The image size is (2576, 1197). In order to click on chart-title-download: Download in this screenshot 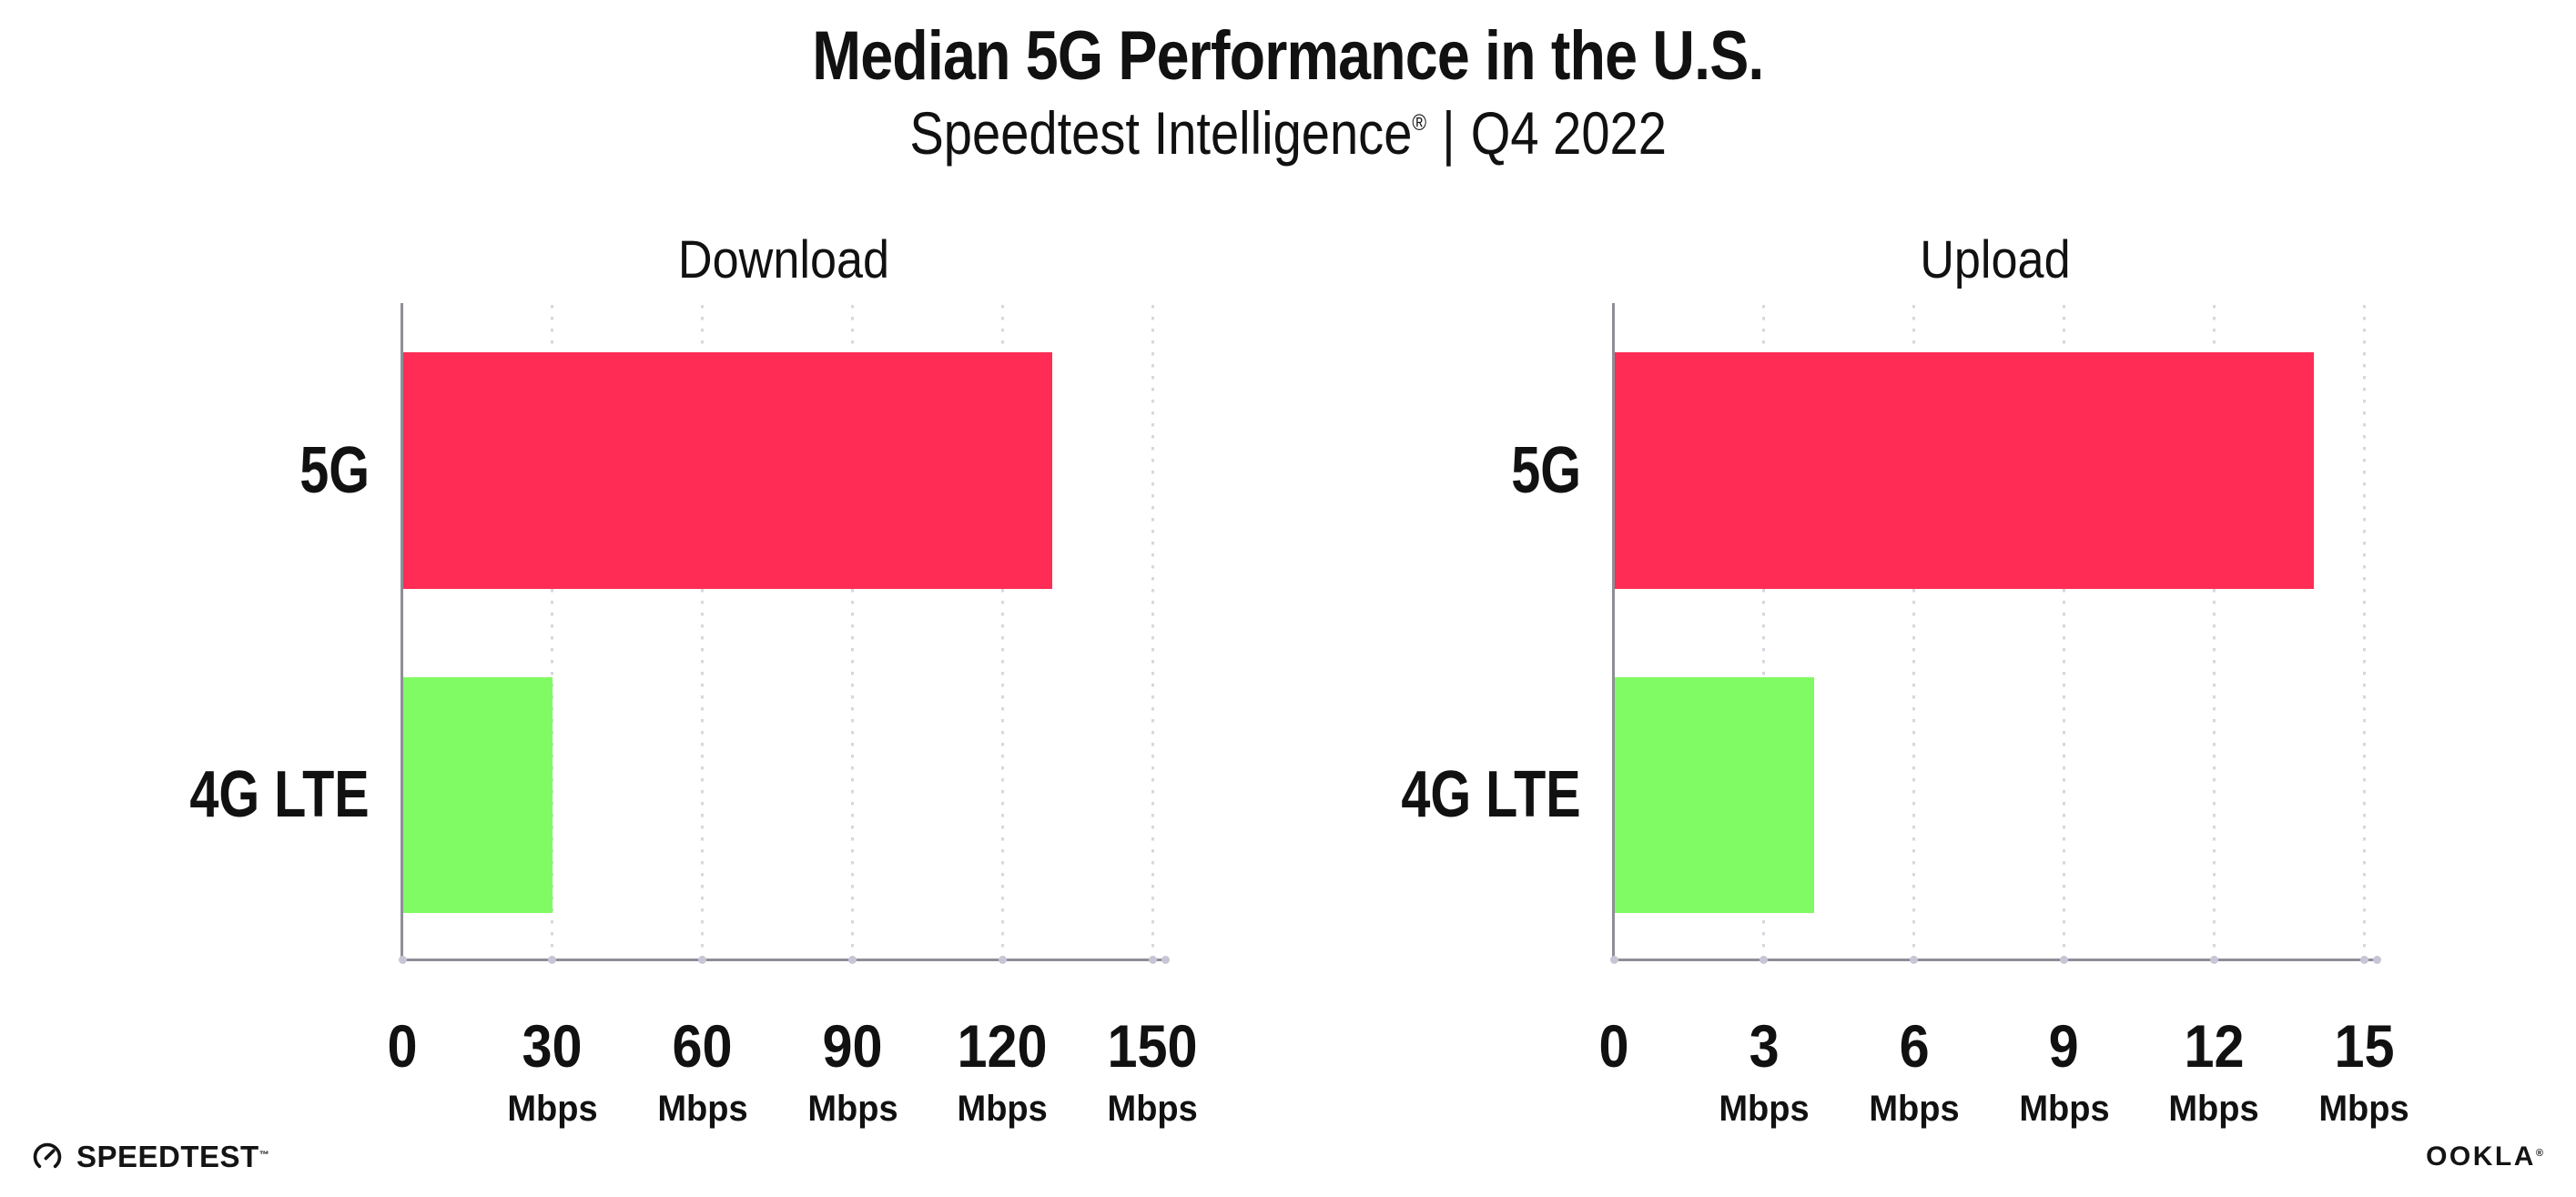, I will do `click(783, 259)`.